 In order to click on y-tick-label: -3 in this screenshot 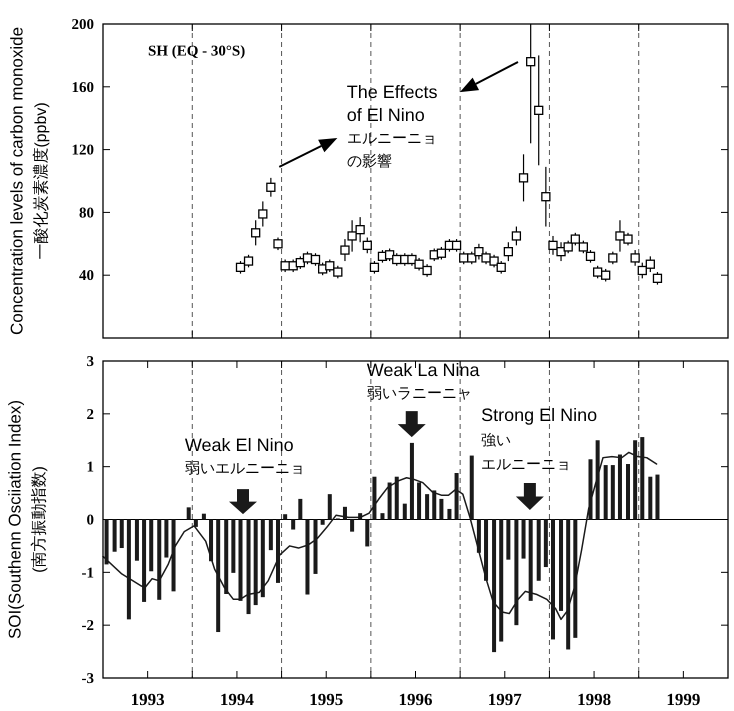, I will do `click(88, 679)`.